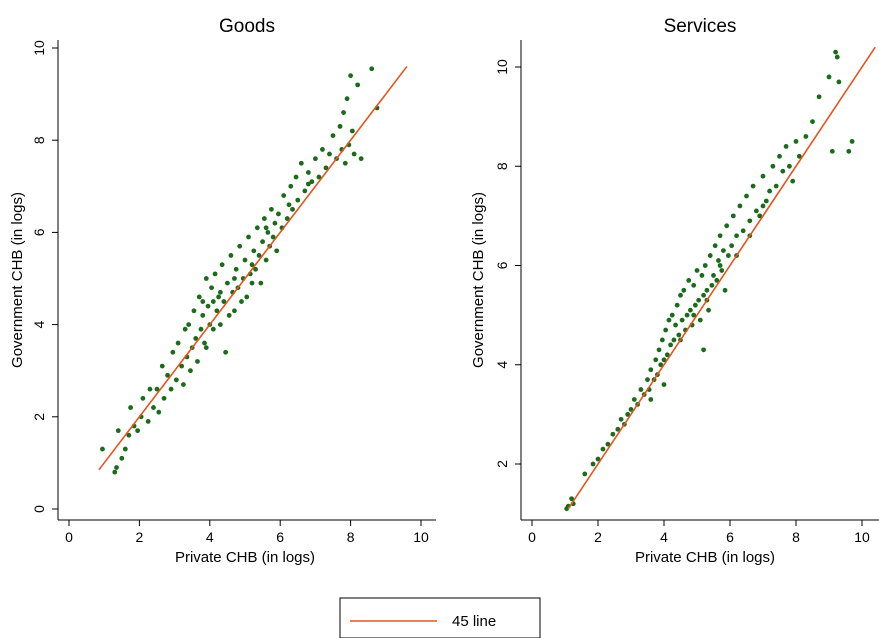 This screenshot has width=879, height=638. Describe the element at coordinates (39, 324) in the screenshot. I see `goods-y-tick-label: 4` at that location.